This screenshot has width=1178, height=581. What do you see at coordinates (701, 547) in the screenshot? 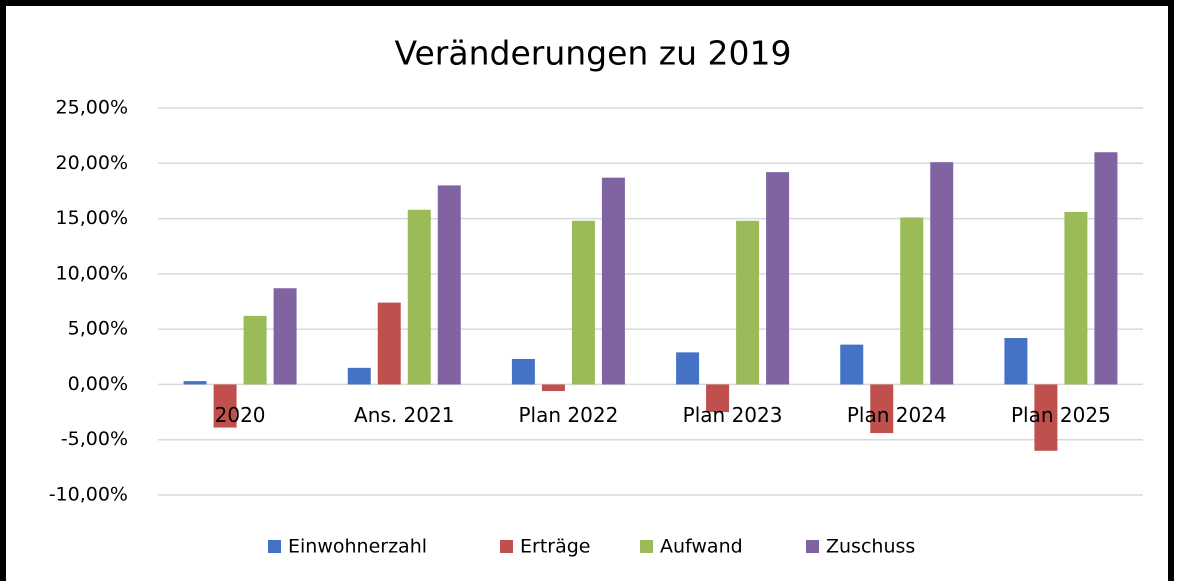
I see `legend-label: Aufwand` at bounding box center [701, 547].